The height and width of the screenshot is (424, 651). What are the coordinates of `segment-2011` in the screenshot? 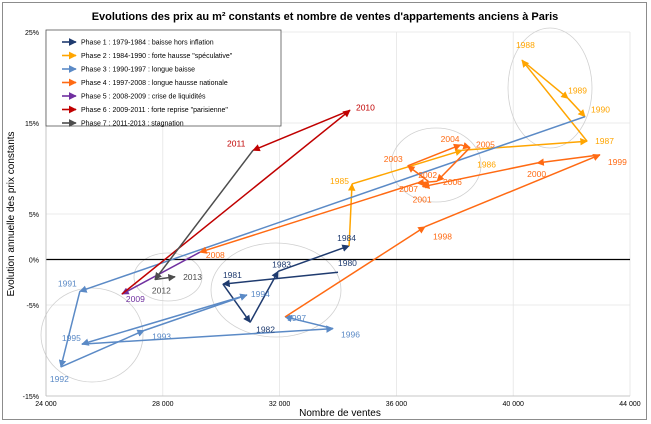 It's located at (301, 130).